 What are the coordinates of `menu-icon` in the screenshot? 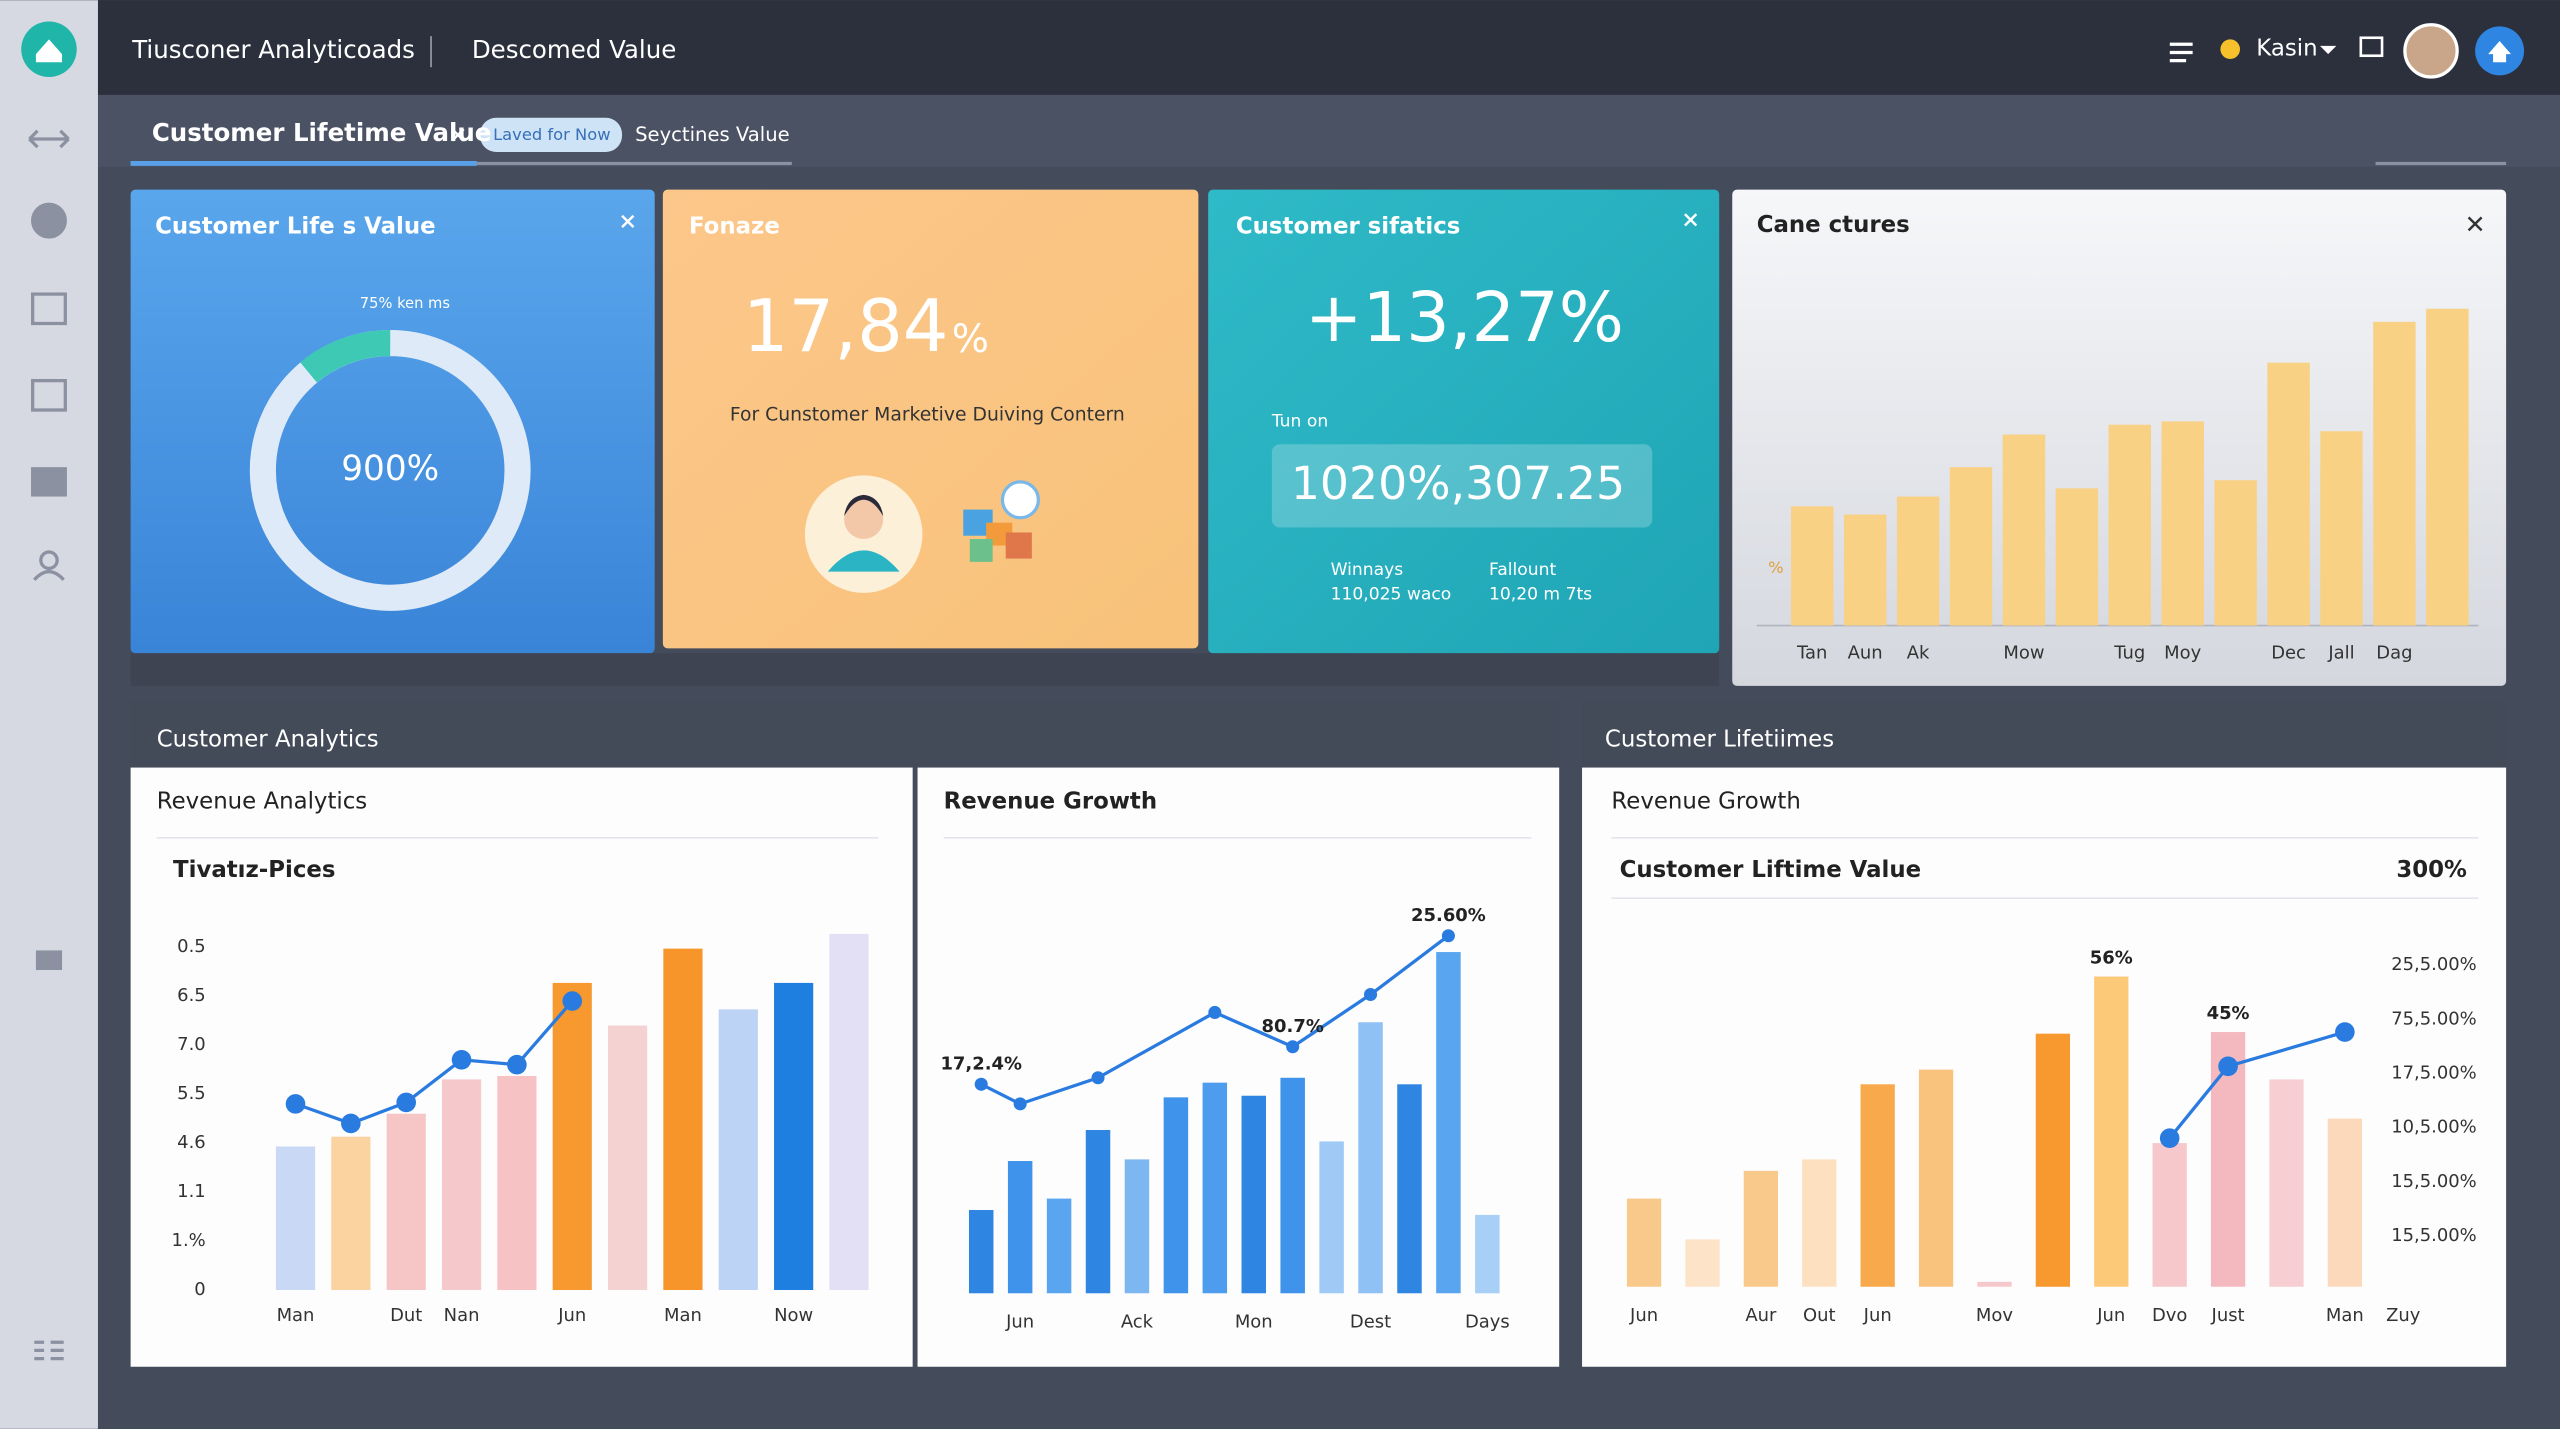 It's located at (49, 1350).